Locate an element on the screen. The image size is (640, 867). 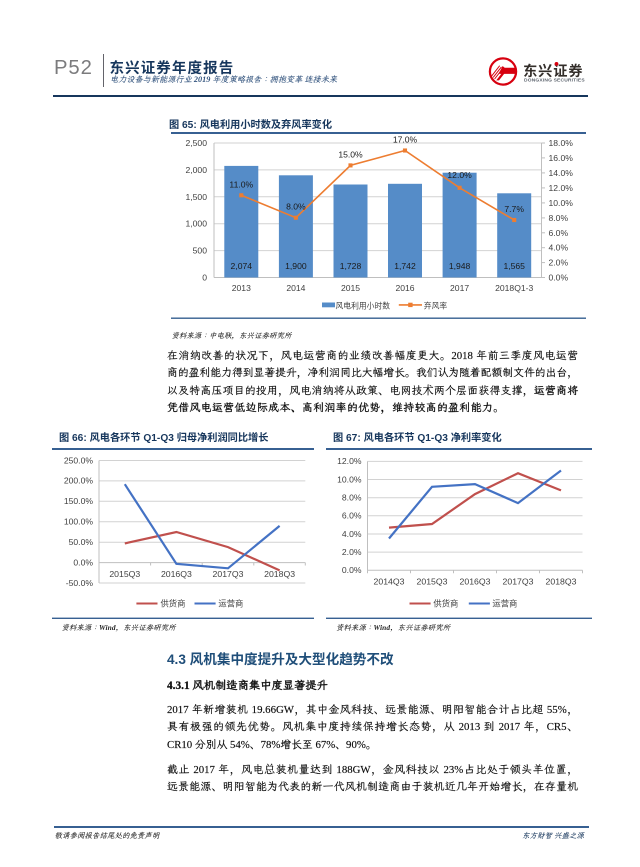
svg-text: 14.0% is located at coordinates (561, 173).